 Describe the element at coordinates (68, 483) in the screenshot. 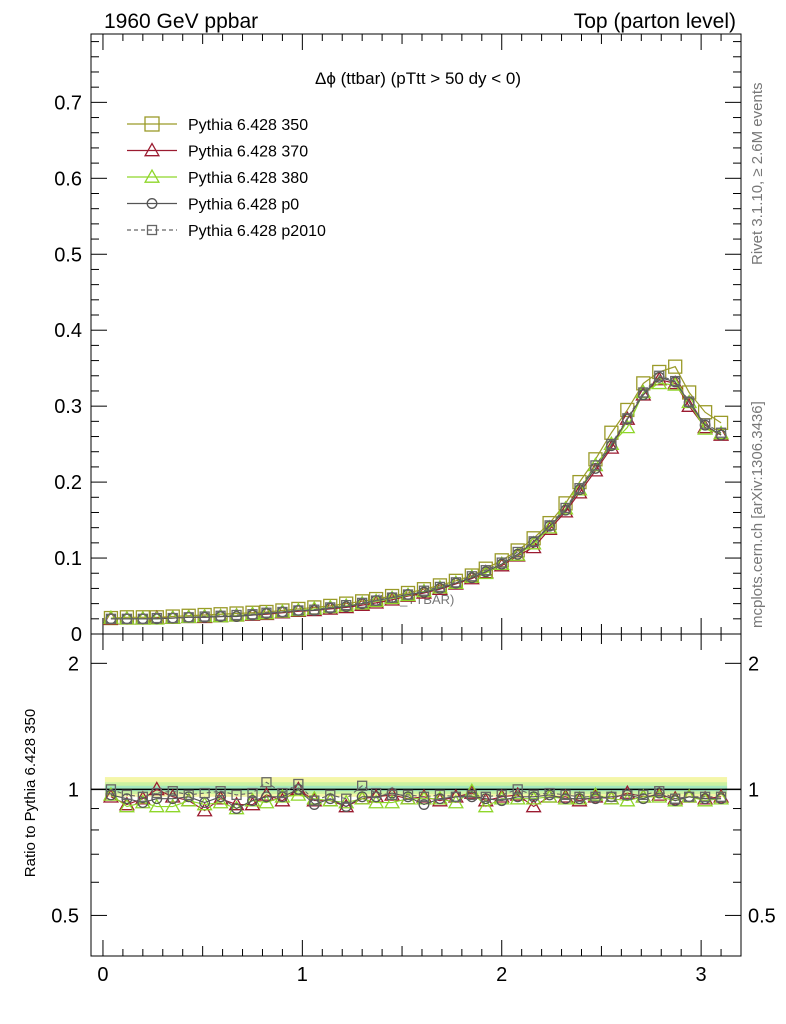

I see `y-tick-label: 0.2` at that location.